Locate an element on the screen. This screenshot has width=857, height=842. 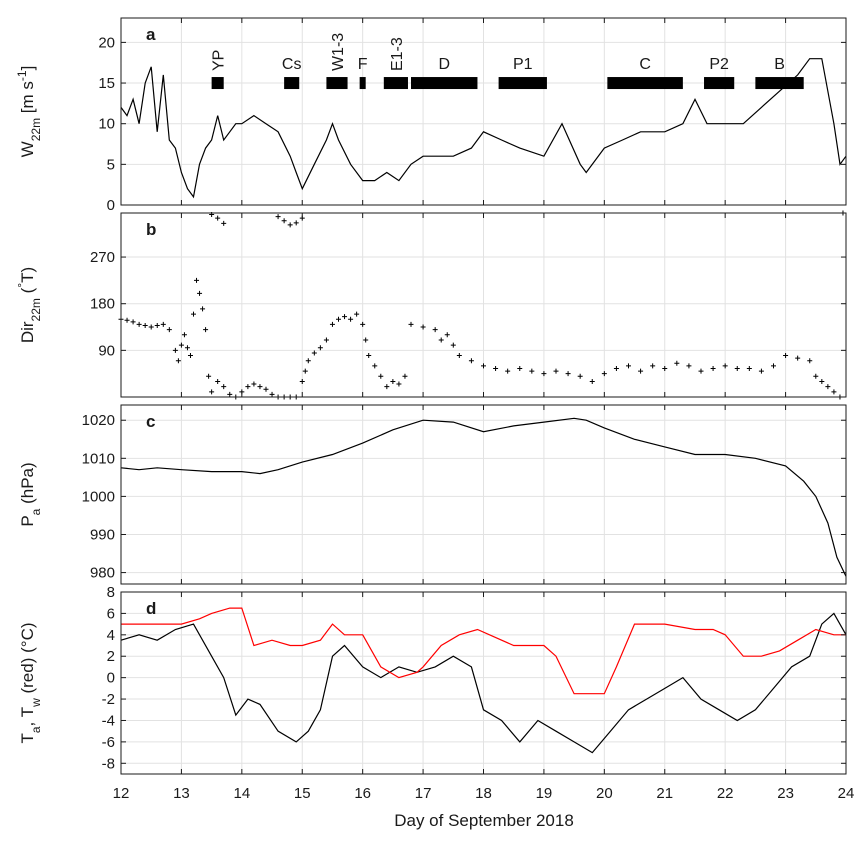
segment-label: D is located at coordinates (444, 64).